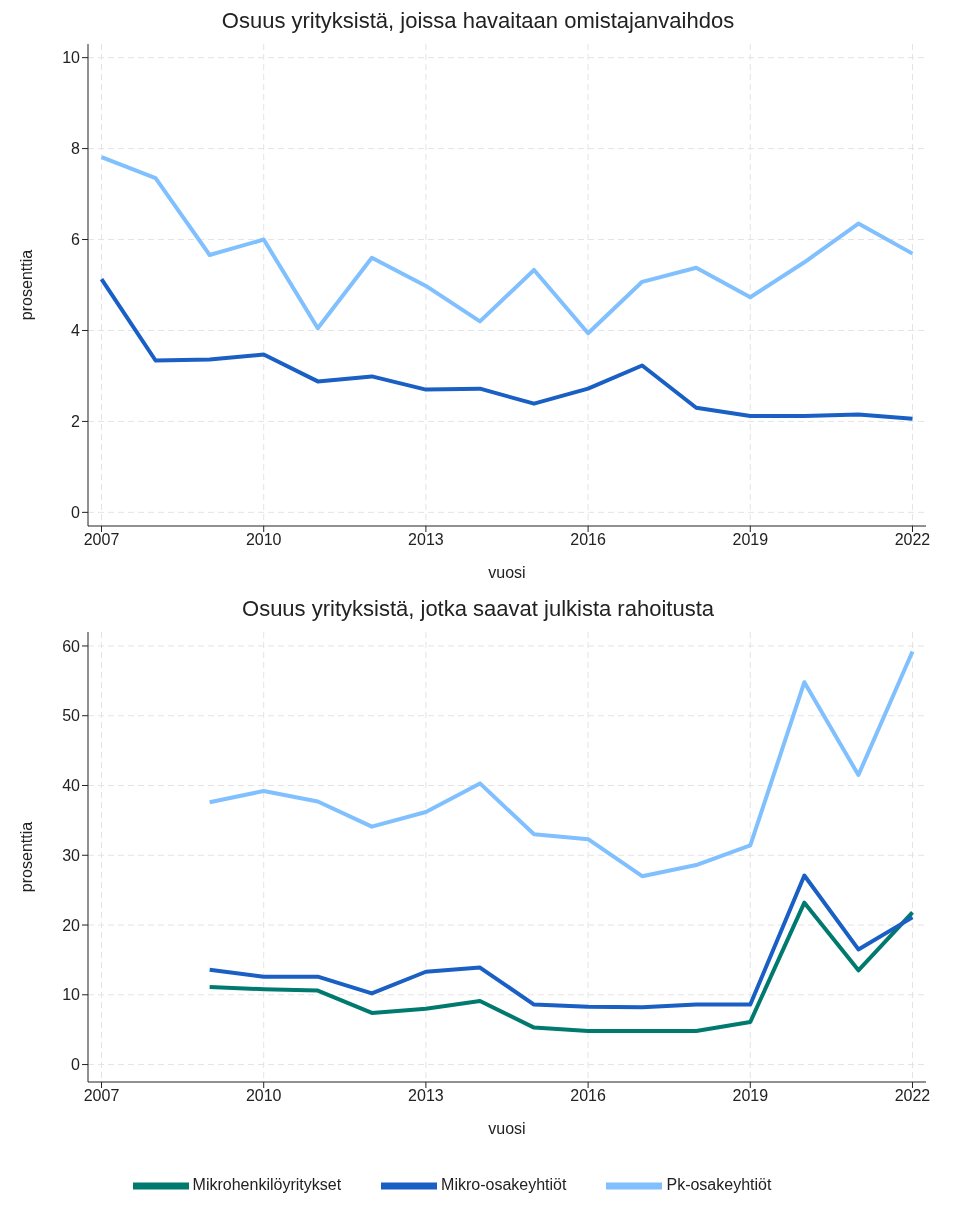 The image size is (957, 1209). Describe the element at coordinates (76, 149) in the screenshot. I see `y-tick-label: 8` at that location.